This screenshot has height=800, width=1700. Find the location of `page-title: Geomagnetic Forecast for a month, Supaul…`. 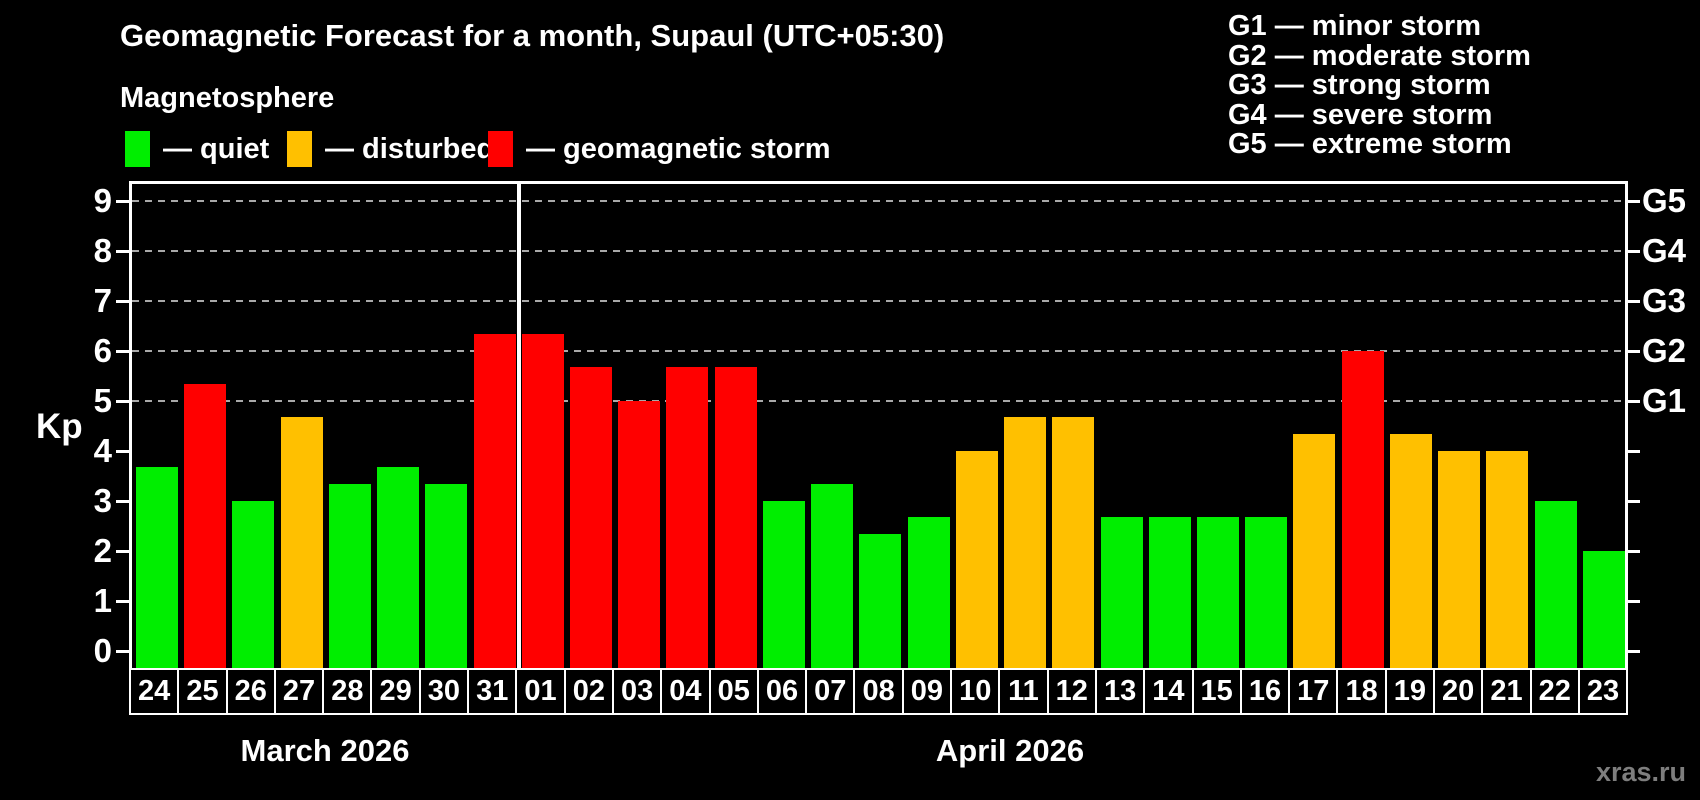

page-title: Geomagnetic Forecast for a month, Supaul… is located at coordinates (532, 35).